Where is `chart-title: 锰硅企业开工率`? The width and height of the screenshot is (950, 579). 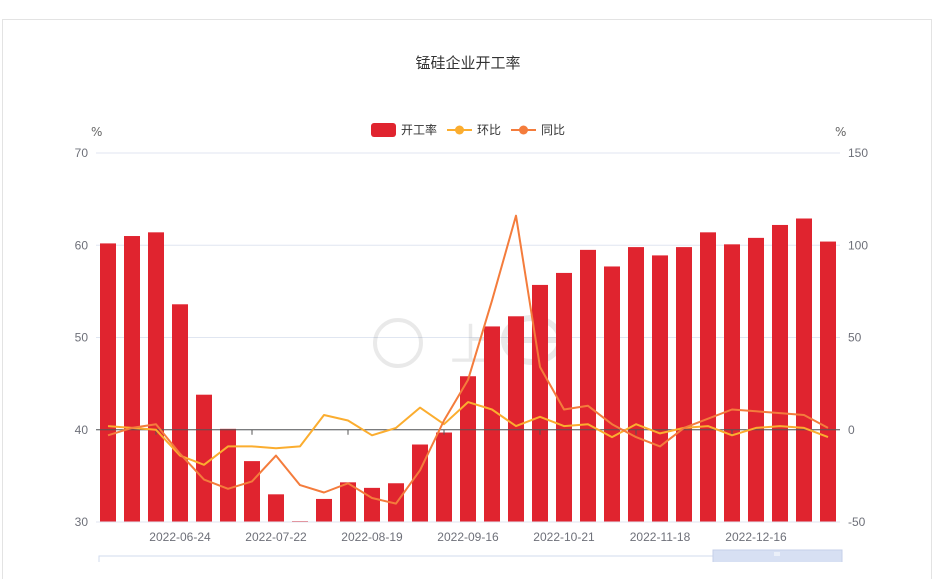 chart-title: 锰硅企业开工率 is located at coordinates (468, 63).